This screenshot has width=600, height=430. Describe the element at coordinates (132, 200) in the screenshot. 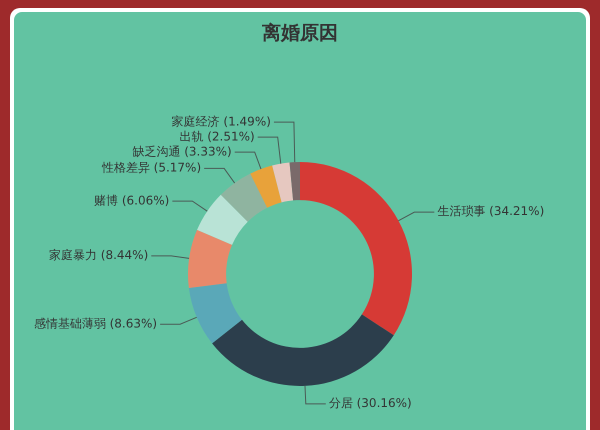

I see `slice-label: 赌博 (6.06%)` at that location.